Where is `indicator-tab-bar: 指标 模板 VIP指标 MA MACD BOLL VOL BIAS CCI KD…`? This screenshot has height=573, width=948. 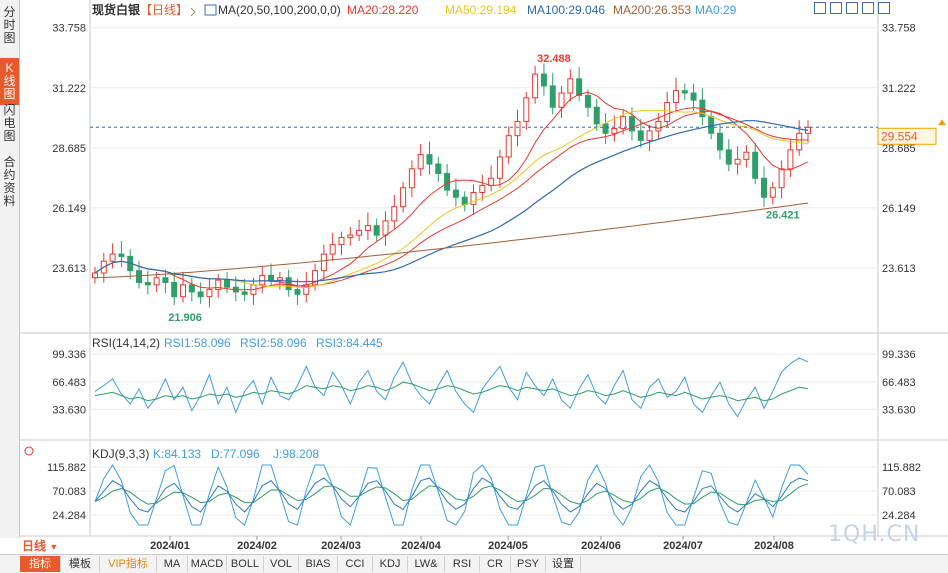
indicator-tab-bar: 指标 模板 VIP指标 MA MACD BOLL VOL BIAS CCI KD… is located at coordinates (474, 563).